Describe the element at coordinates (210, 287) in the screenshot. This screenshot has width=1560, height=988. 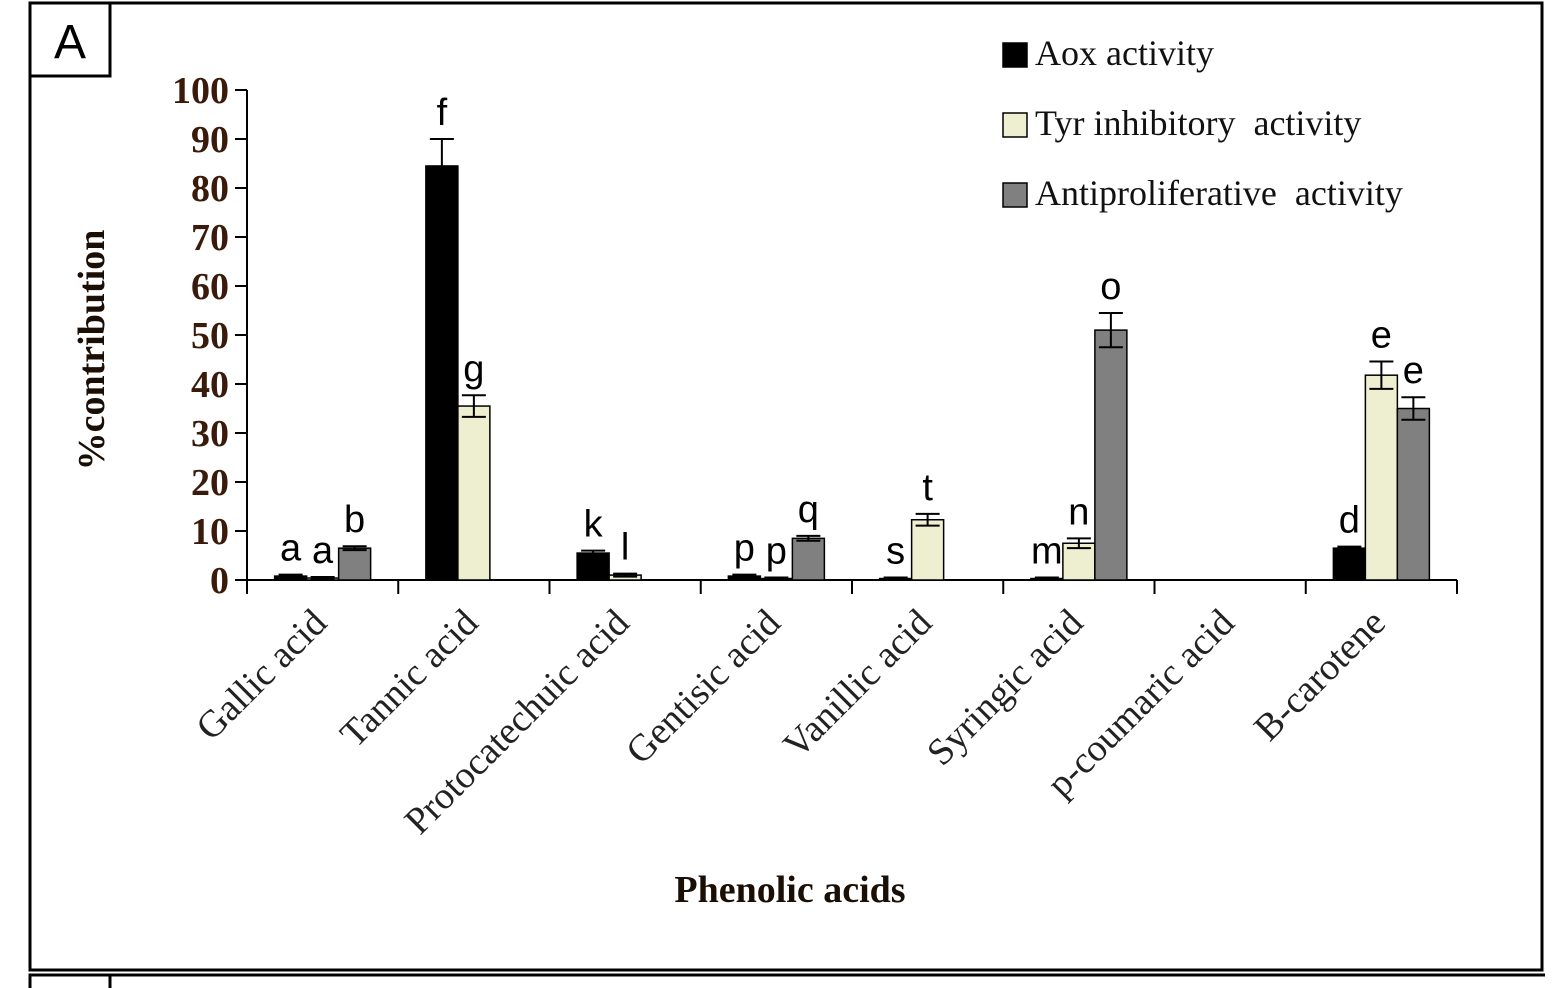
I see `y-tick-label: 60` at that location.